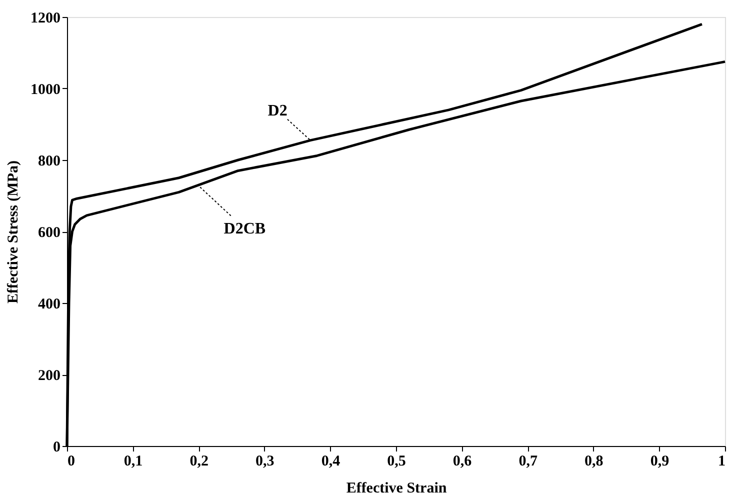 Image resolution: width=735 pixels, height=500 pixels. What do you see at coordinates (49, 233) in the screenshot?
I see `y-tick-label: 600` at bounding box center [49, 233].